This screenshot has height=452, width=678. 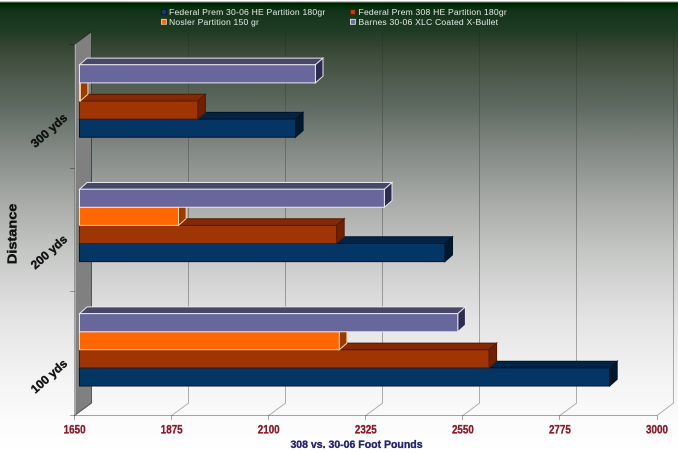 What do you see at coordinates (433, 12) in the screenshot?
I see `svg-text:Federal Prem 308 HE Partition: Federal Prem 308 HE Partition 180gr` at bounding box center [433, 12].